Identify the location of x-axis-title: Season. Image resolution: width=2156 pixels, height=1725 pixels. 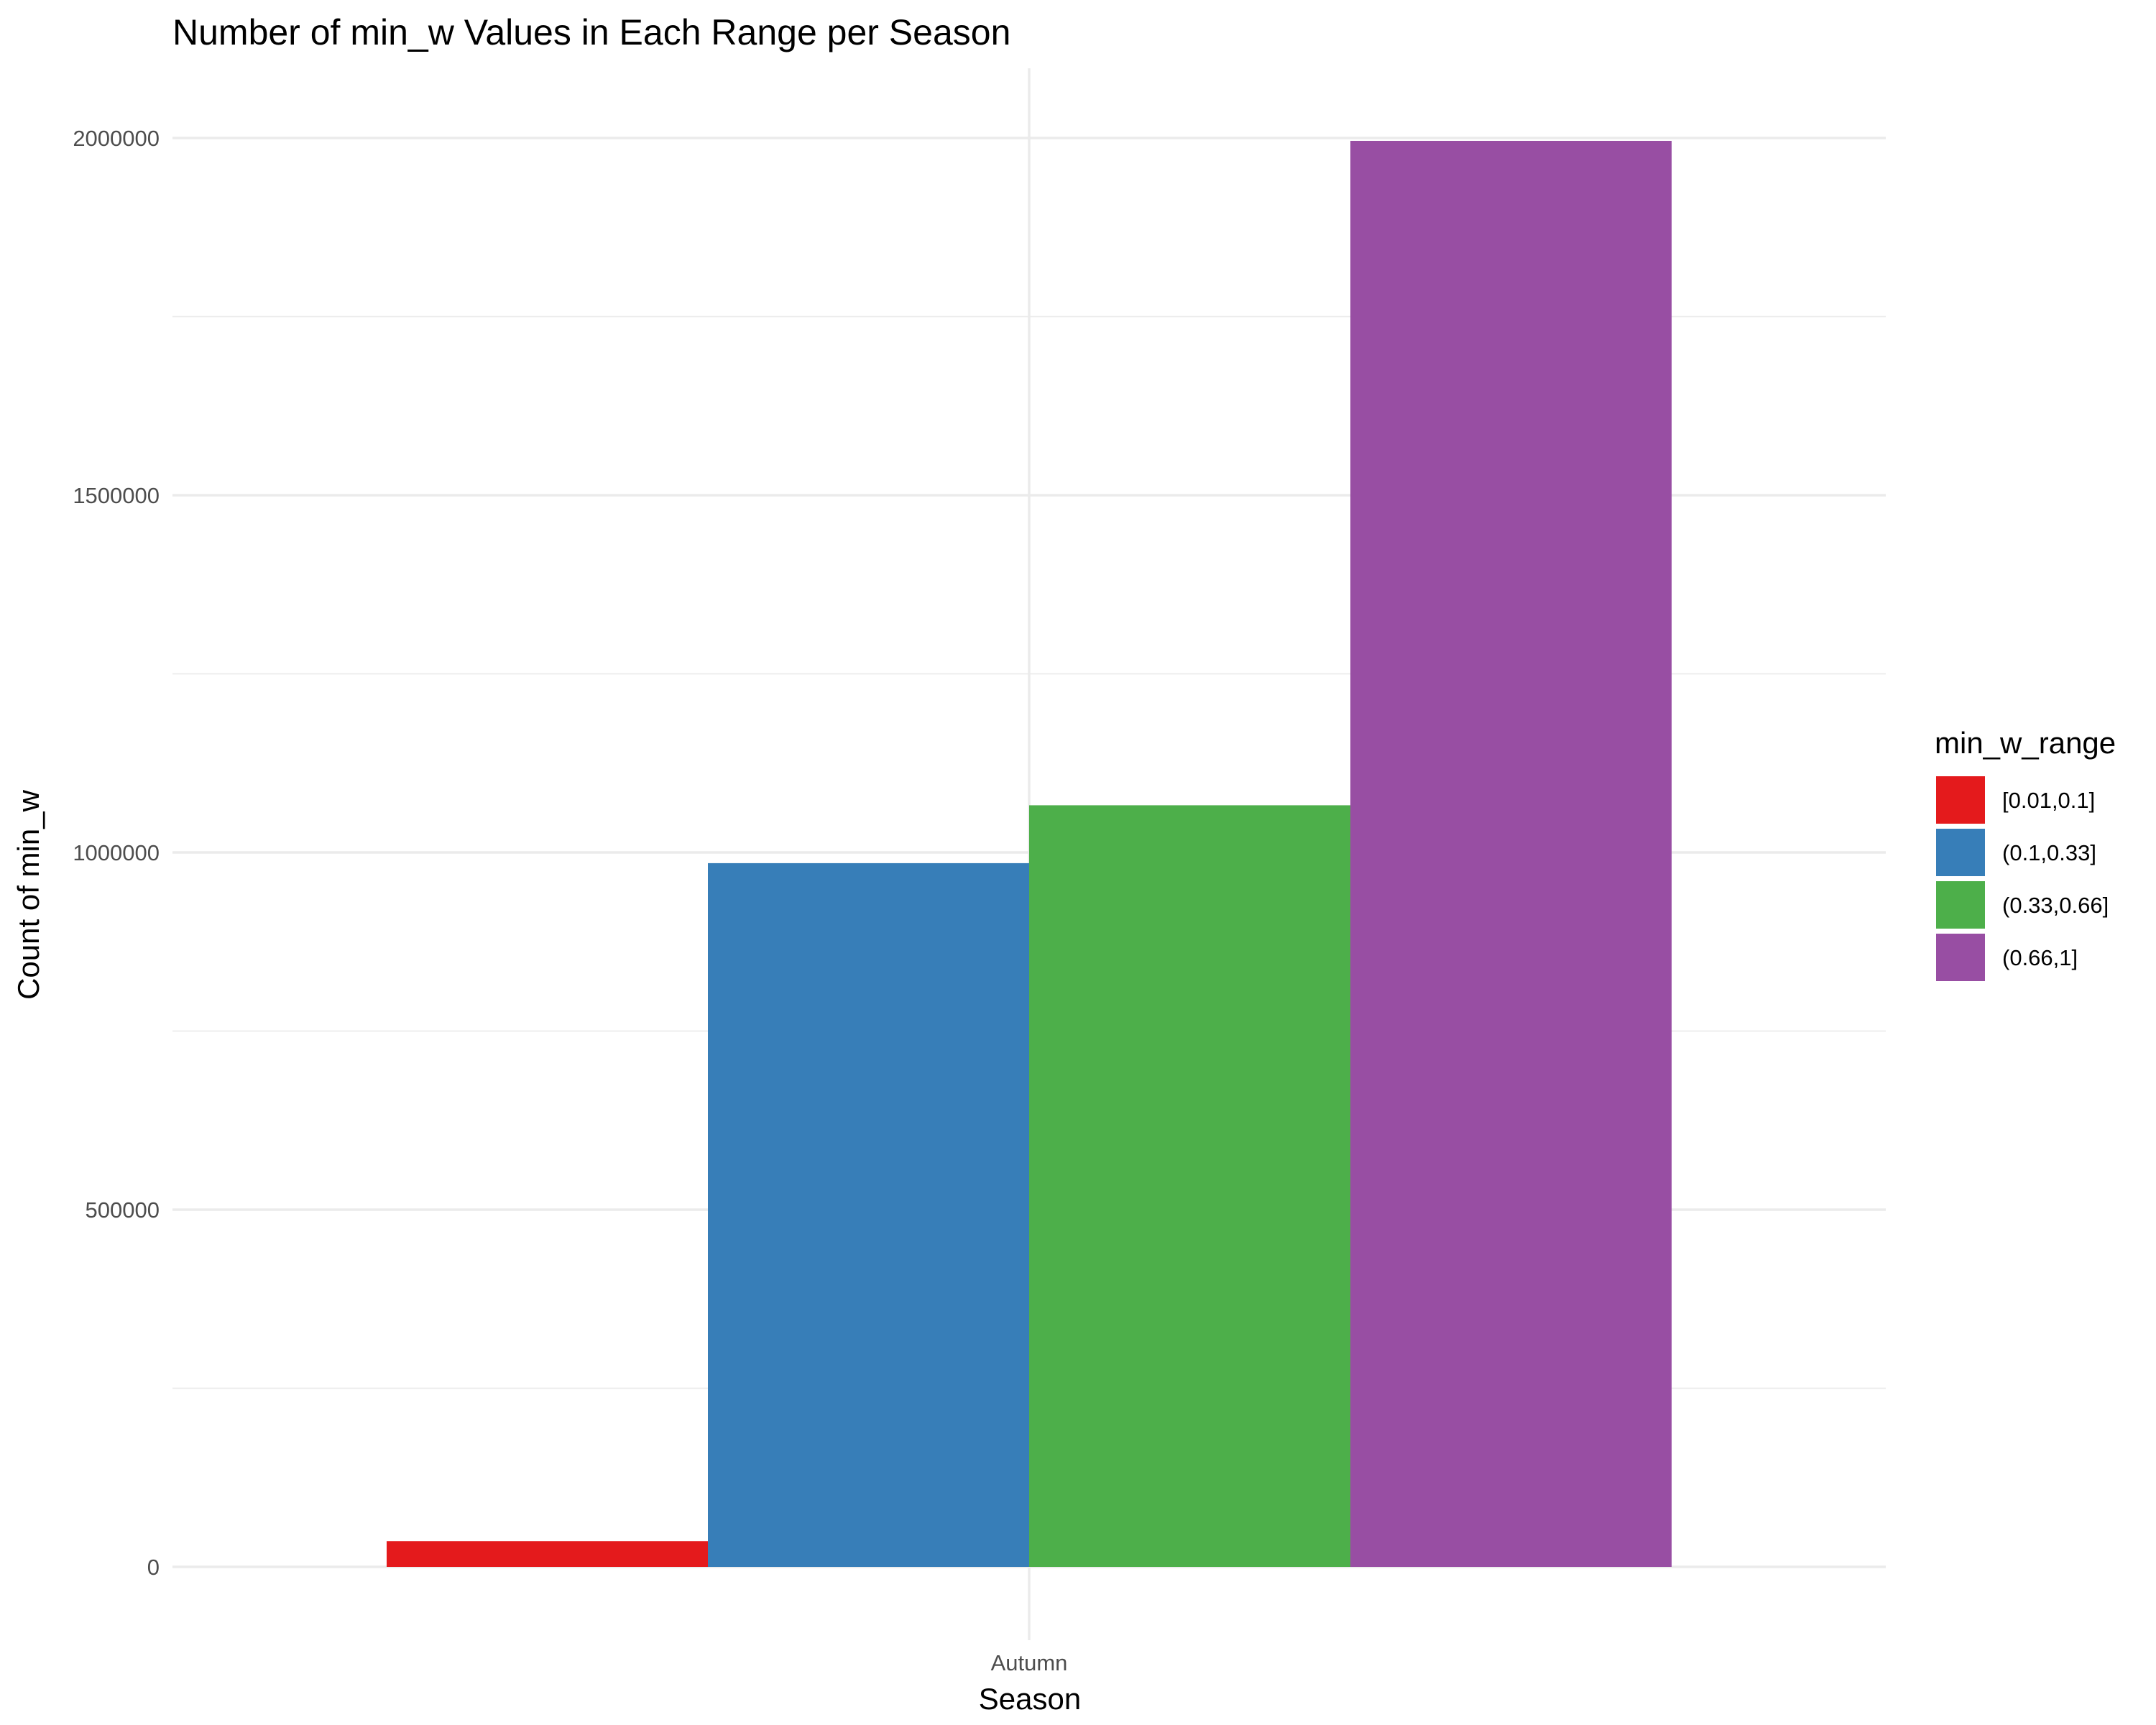
(1030, 1699).